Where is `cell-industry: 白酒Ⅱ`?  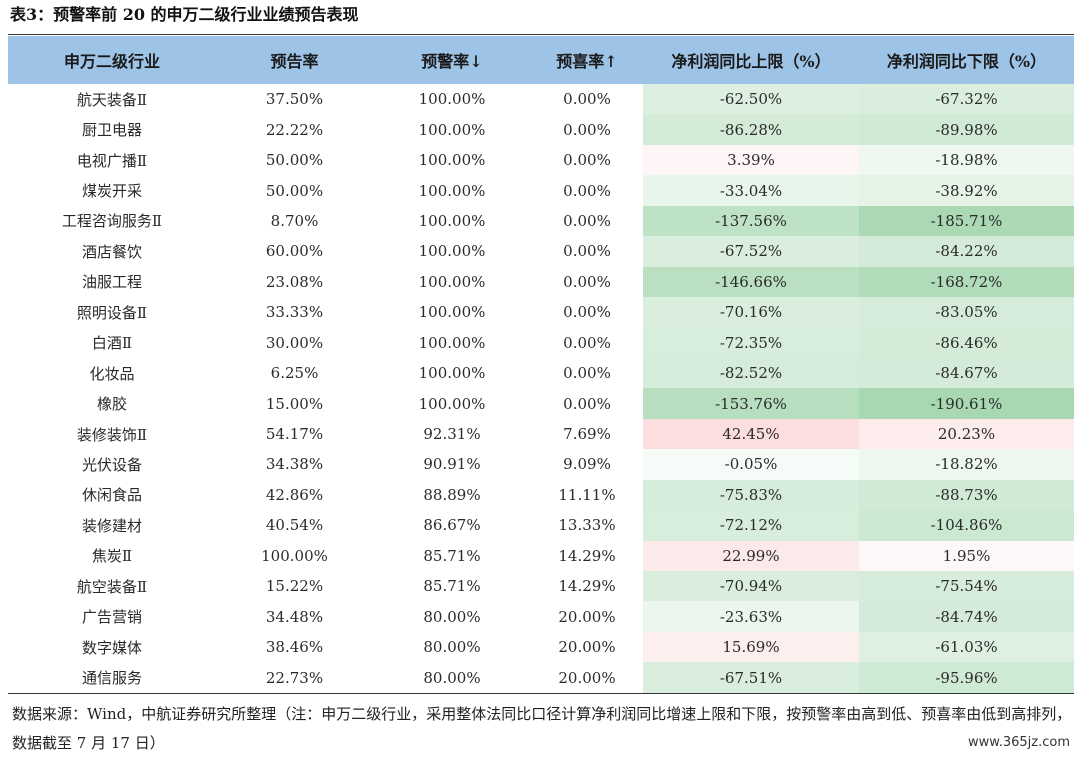 cell-industry: 白酒Ⅱ is located at coordinates (112, 343).